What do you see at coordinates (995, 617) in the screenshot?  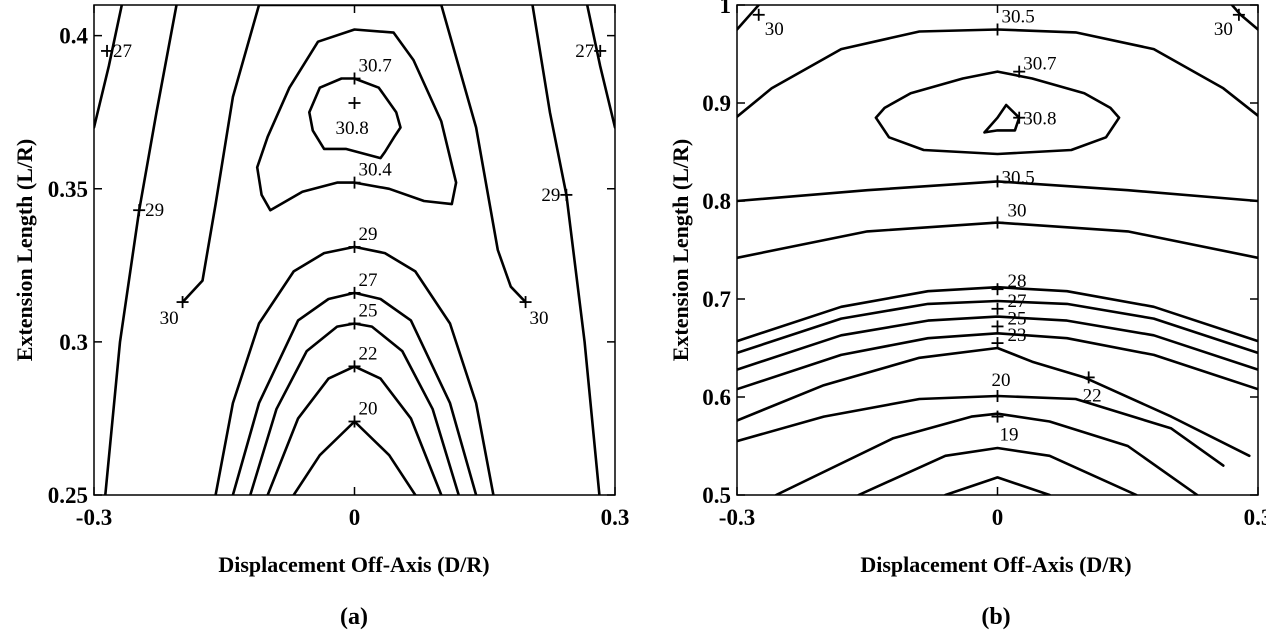 I see `panel-label: (b)` at bounding box center [995, 617].